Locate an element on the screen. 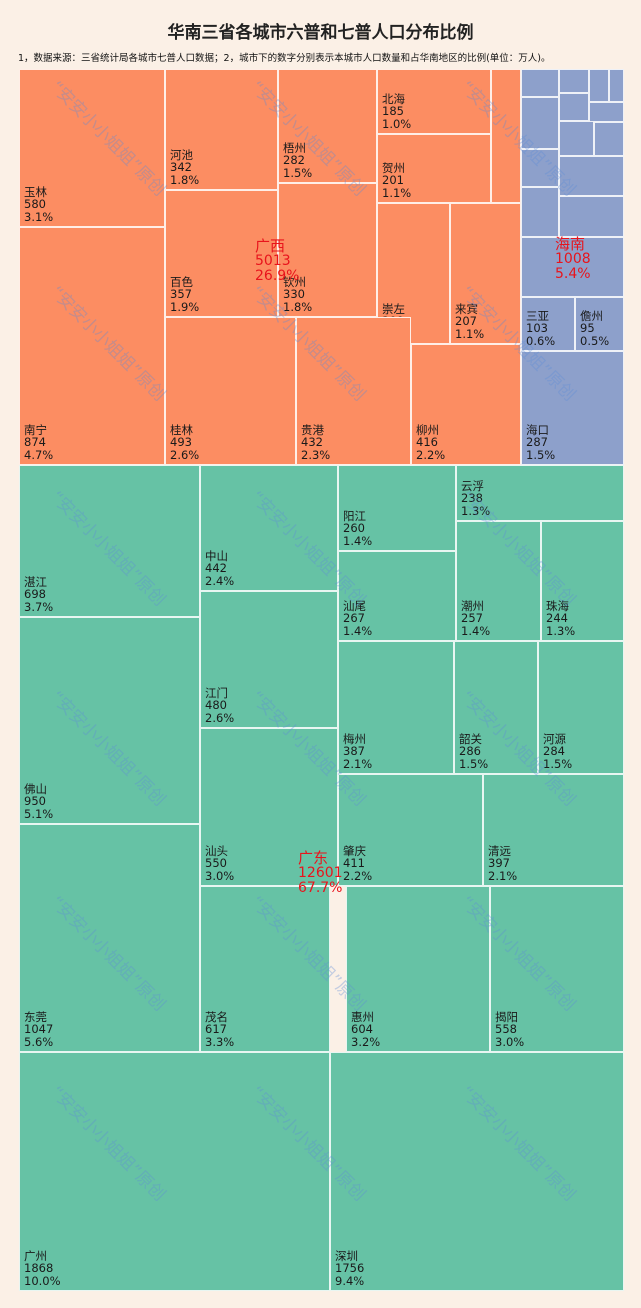  city-value: 1868 is located at coordinates (39, 1268).